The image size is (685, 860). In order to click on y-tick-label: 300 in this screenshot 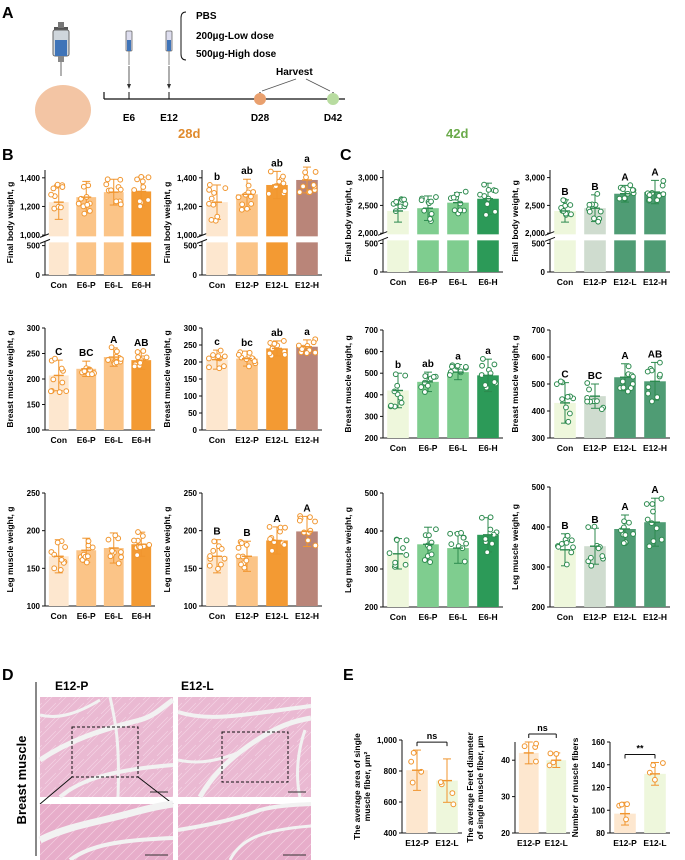, I will do `click(34, 328)`.